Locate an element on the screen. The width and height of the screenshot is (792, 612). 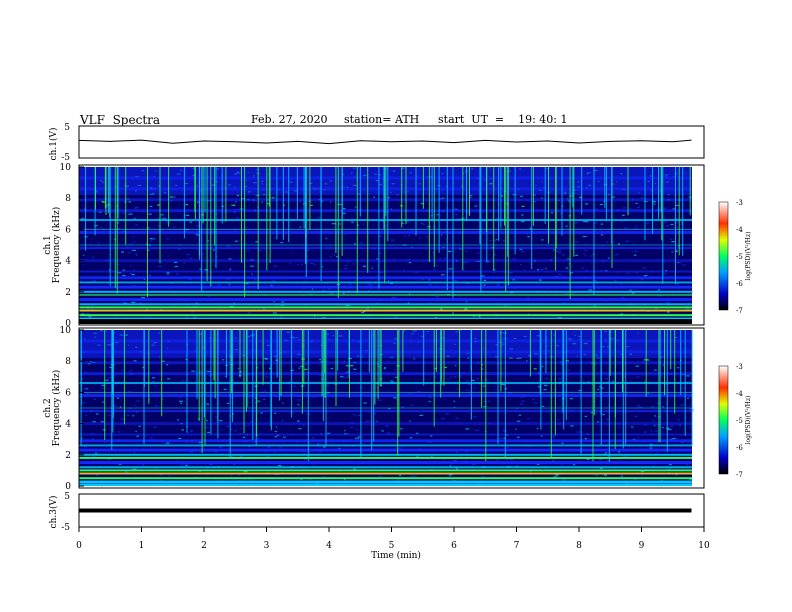
ch1-spectrogram-ylabel: ch.1 is located at coordinates (48, 244).